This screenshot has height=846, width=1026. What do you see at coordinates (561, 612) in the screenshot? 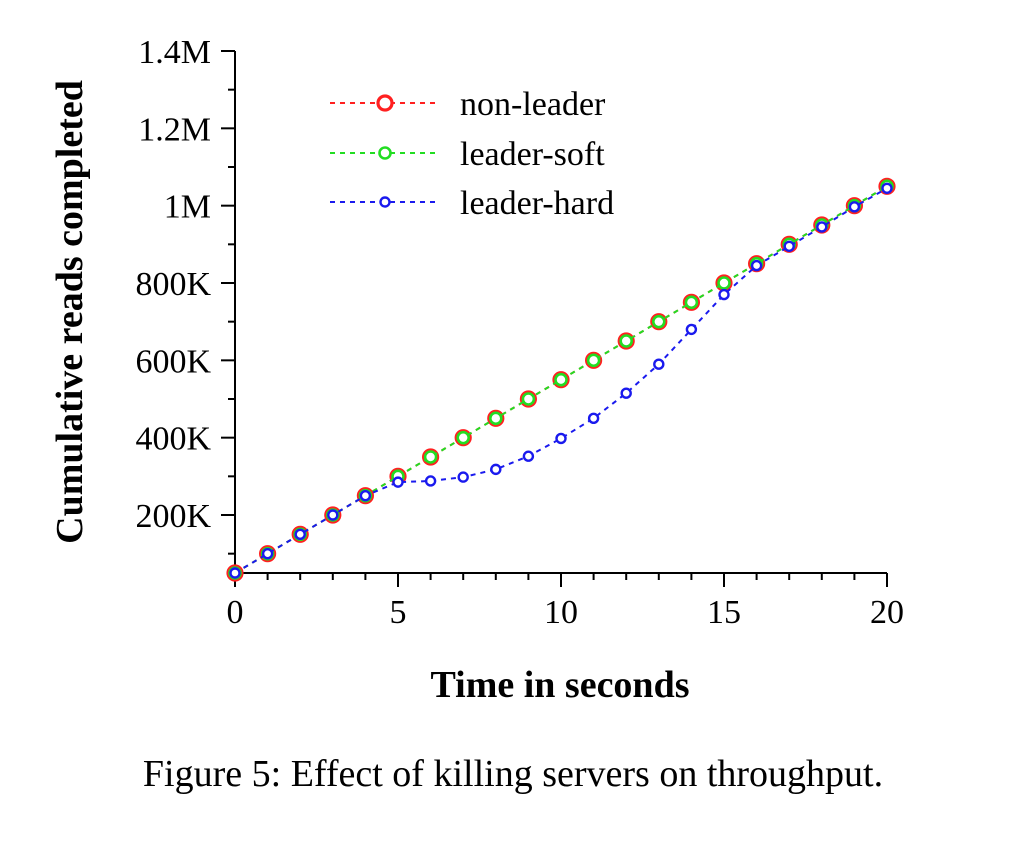
I see `x-tick-label: 10` at bounding box center [561, 612].